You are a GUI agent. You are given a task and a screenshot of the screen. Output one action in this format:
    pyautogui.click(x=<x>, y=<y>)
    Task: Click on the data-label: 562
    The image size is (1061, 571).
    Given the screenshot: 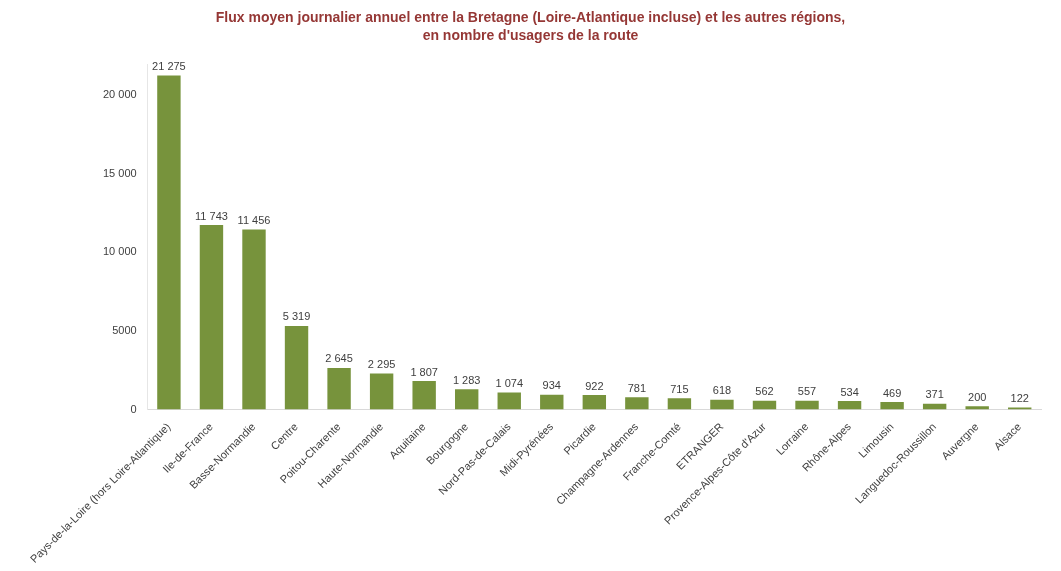 What is the action you would take?
    pyautogui.click(x=764, y=391)
    